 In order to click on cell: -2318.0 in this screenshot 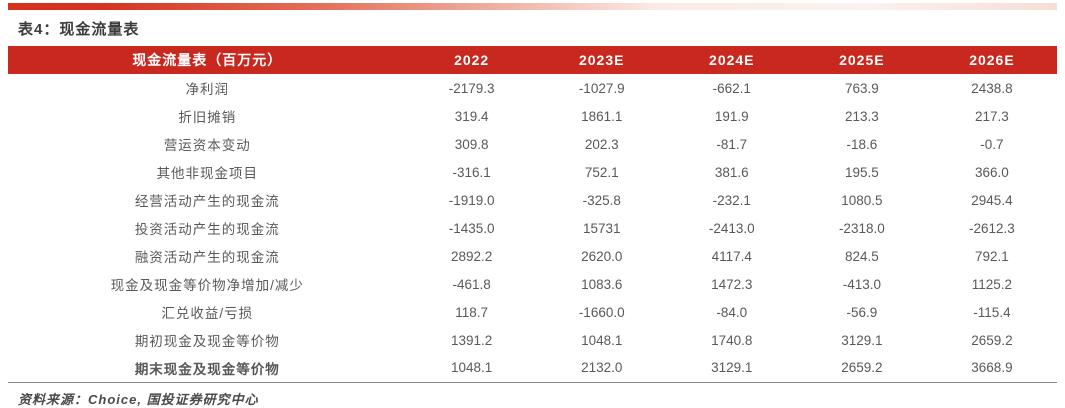, I will do `click(861, 228)`.